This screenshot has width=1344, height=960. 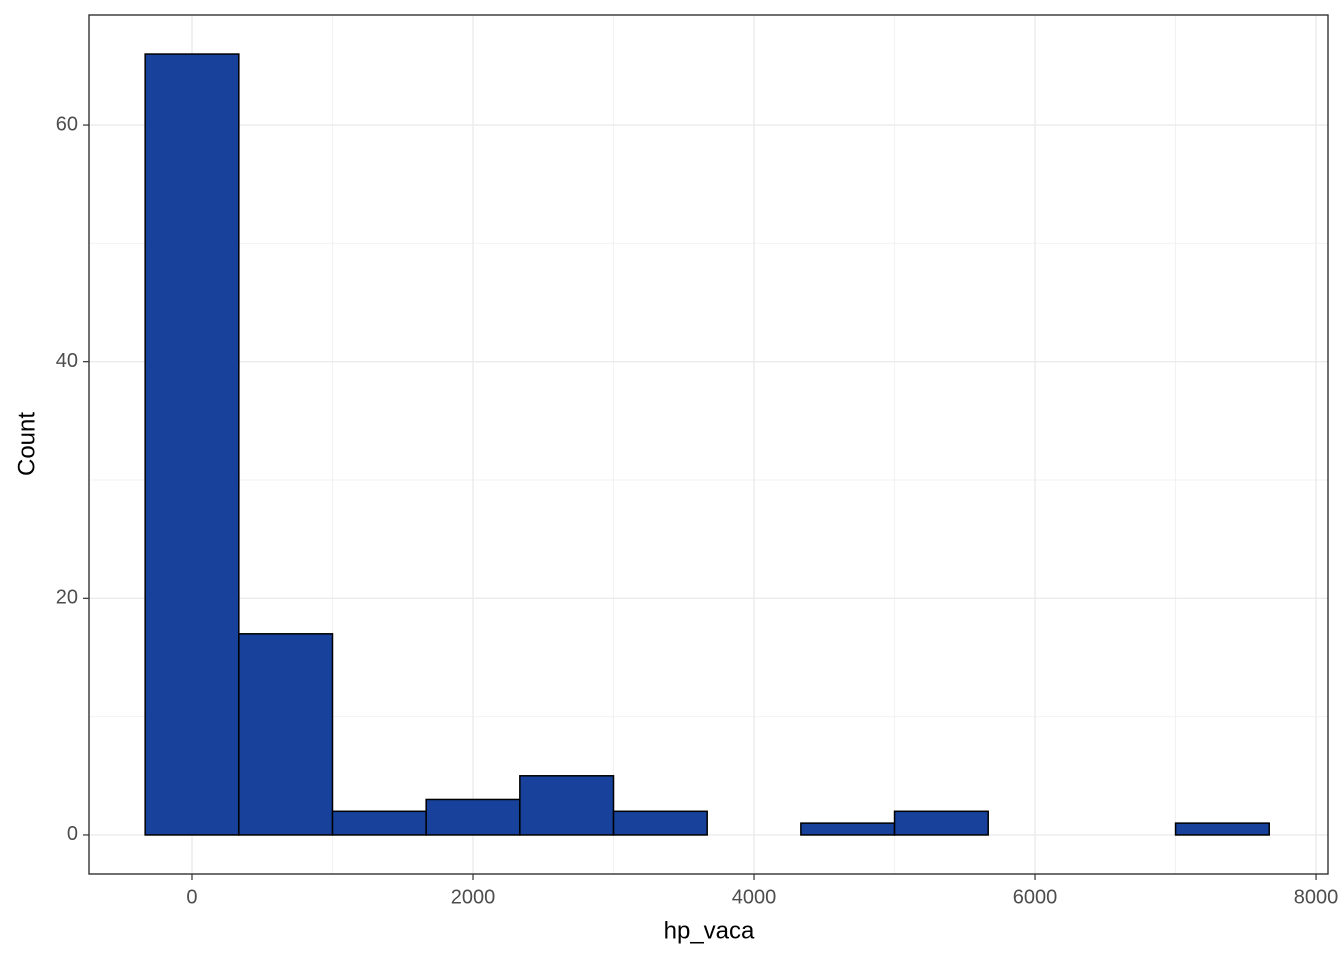 What do you see at coordinates (191, 897) in the screenshot?
I see `x-tick-label: 0` at bounding box center [191, 897].